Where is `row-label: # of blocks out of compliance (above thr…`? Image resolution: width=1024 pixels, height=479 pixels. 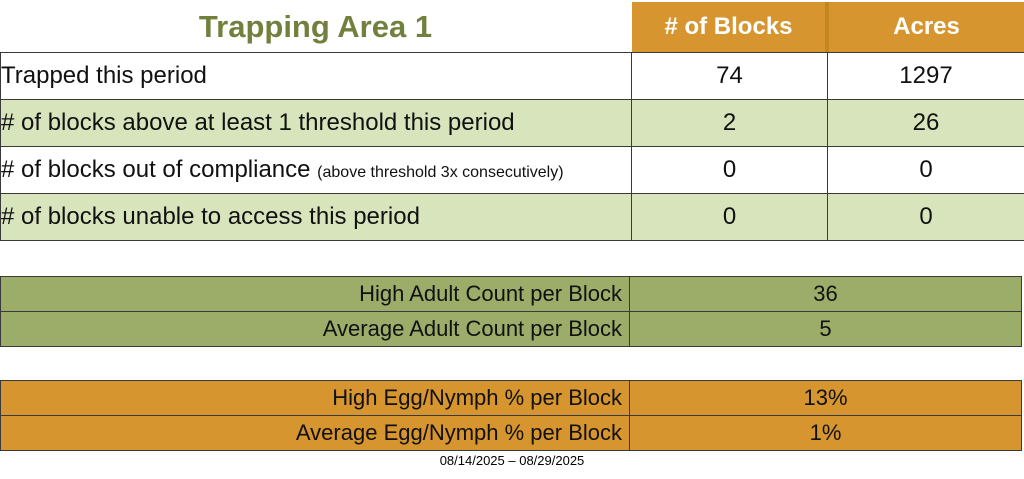 row-label: # of blocks out of compliance (above thr… is located at coordinates (316, 170).